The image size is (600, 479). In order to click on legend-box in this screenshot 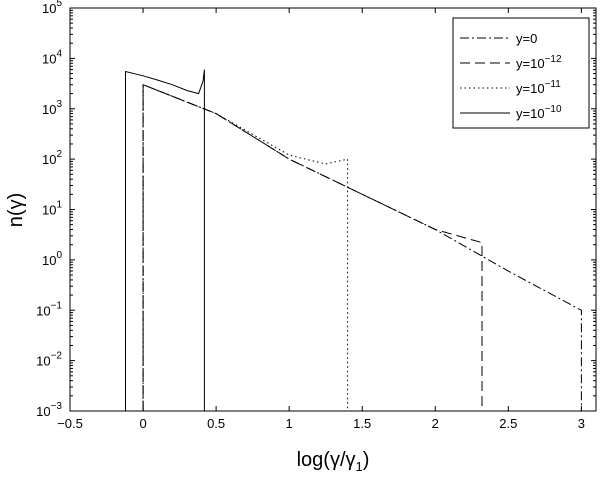, I will do `click(521, 73)`.